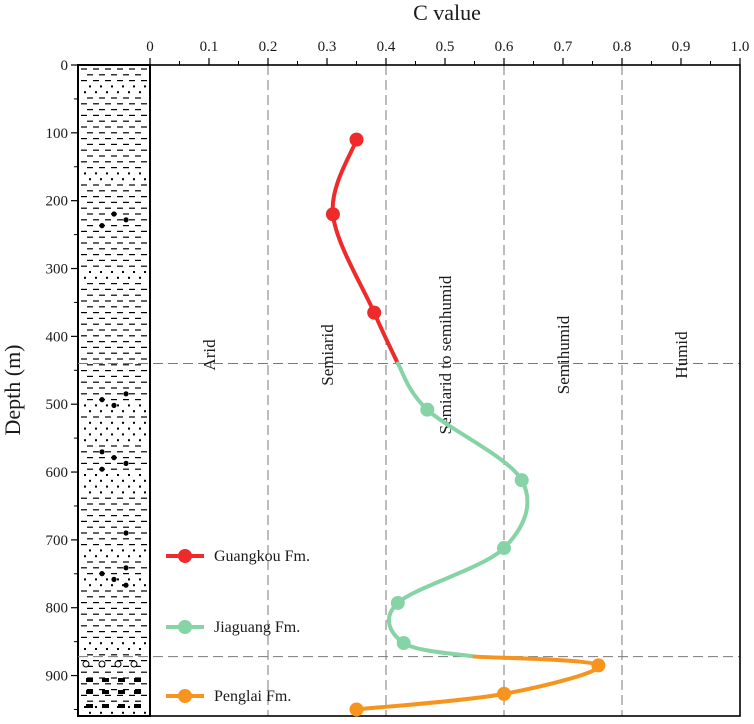 The height and width of the screenshot is (724, 754). What do you see at coordinates (681, 47) in the screenshot?
I see `x-tick-label: 0.9` at bounding box center [681, 47].